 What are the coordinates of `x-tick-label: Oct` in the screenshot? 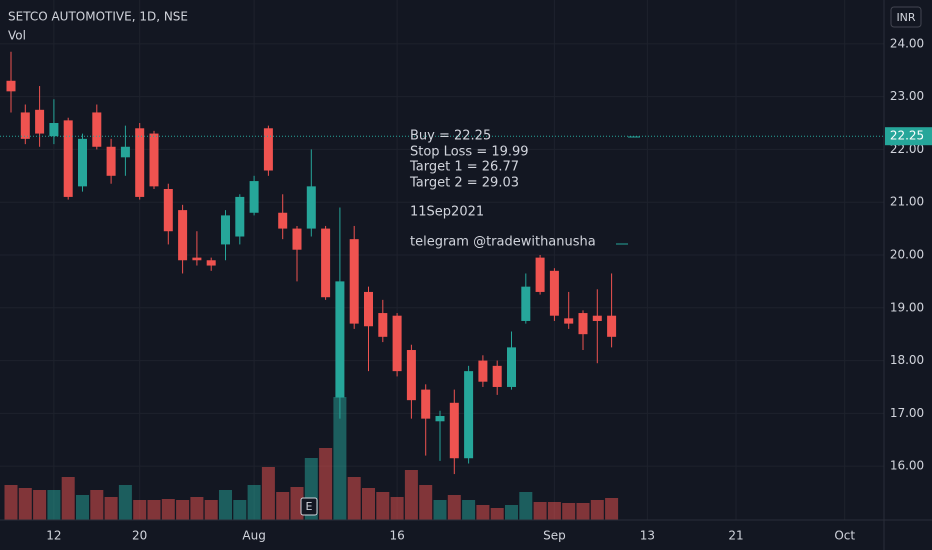 It's located at (844, 536).